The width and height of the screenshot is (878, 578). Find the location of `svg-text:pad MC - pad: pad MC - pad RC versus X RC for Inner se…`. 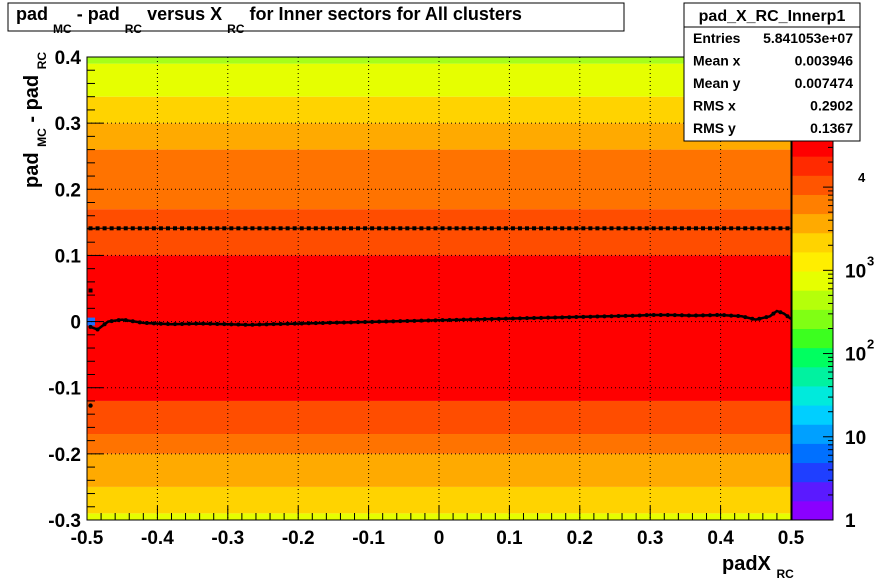

svg-text:pad MC - pad: pad MC - pad RC versus X RC for Inner se… is located at coordinates (269, 20).